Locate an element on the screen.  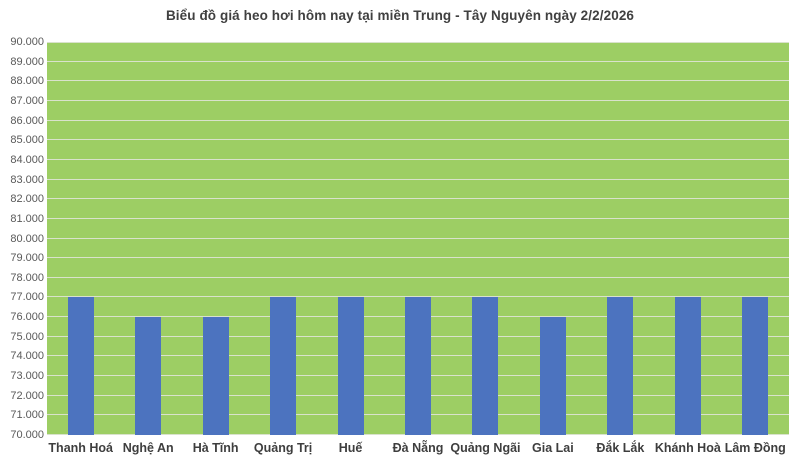
y-tick-label: 76.000 is located at coordinates (27, 317).